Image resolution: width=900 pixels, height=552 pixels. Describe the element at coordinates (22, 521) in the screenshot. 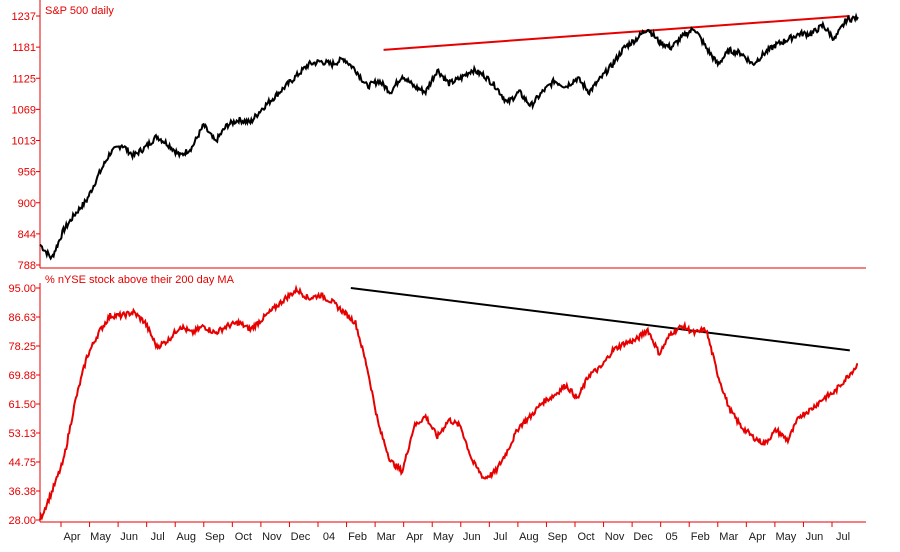

I see `breadth-y-tick-label: 28.00` at that location.